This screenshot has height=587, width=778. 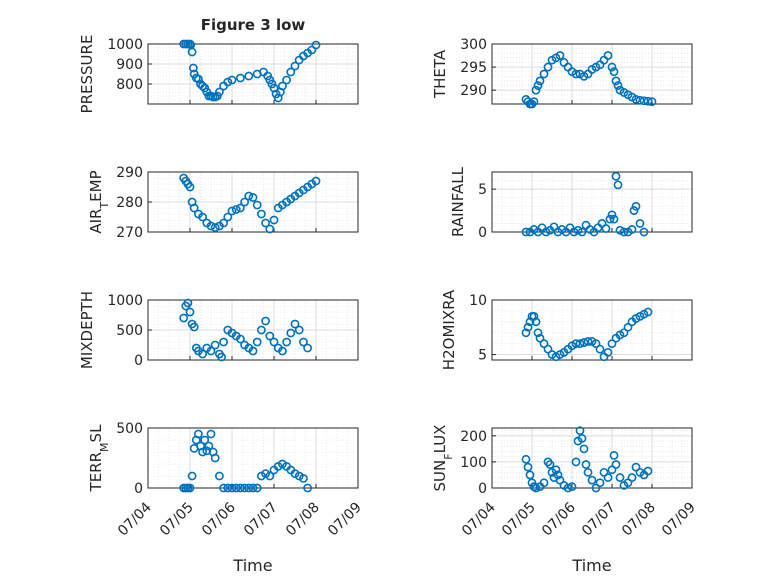 I want to click on y-axis-label: AIRTEMP, so click(x=99, y=201).